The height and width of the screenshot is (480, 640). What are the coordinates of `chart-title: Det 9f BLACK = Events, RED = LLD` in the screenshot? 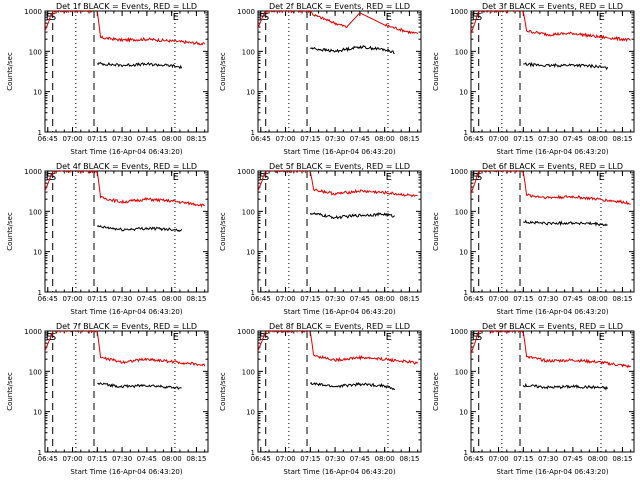 It's located at (552, 326).